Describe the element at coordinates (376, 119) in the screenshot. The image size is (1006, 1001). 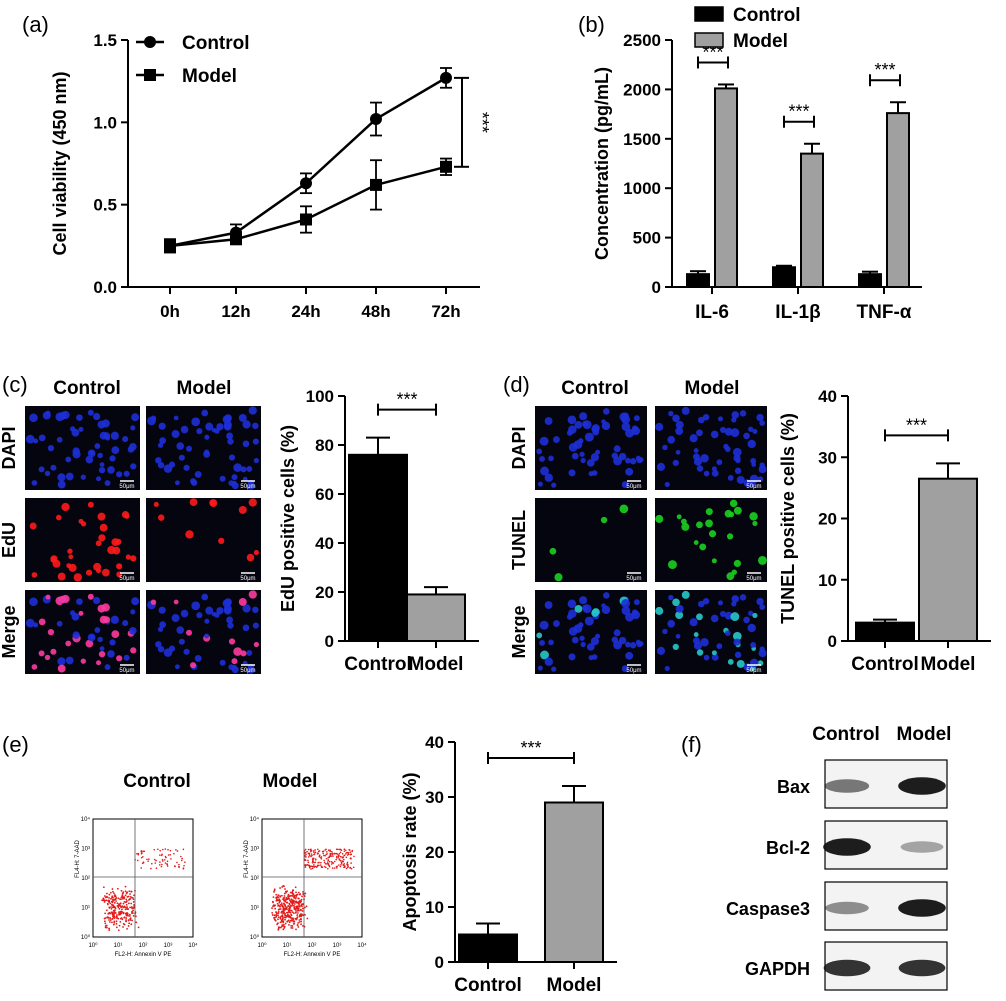
I see `point-control` at that location.